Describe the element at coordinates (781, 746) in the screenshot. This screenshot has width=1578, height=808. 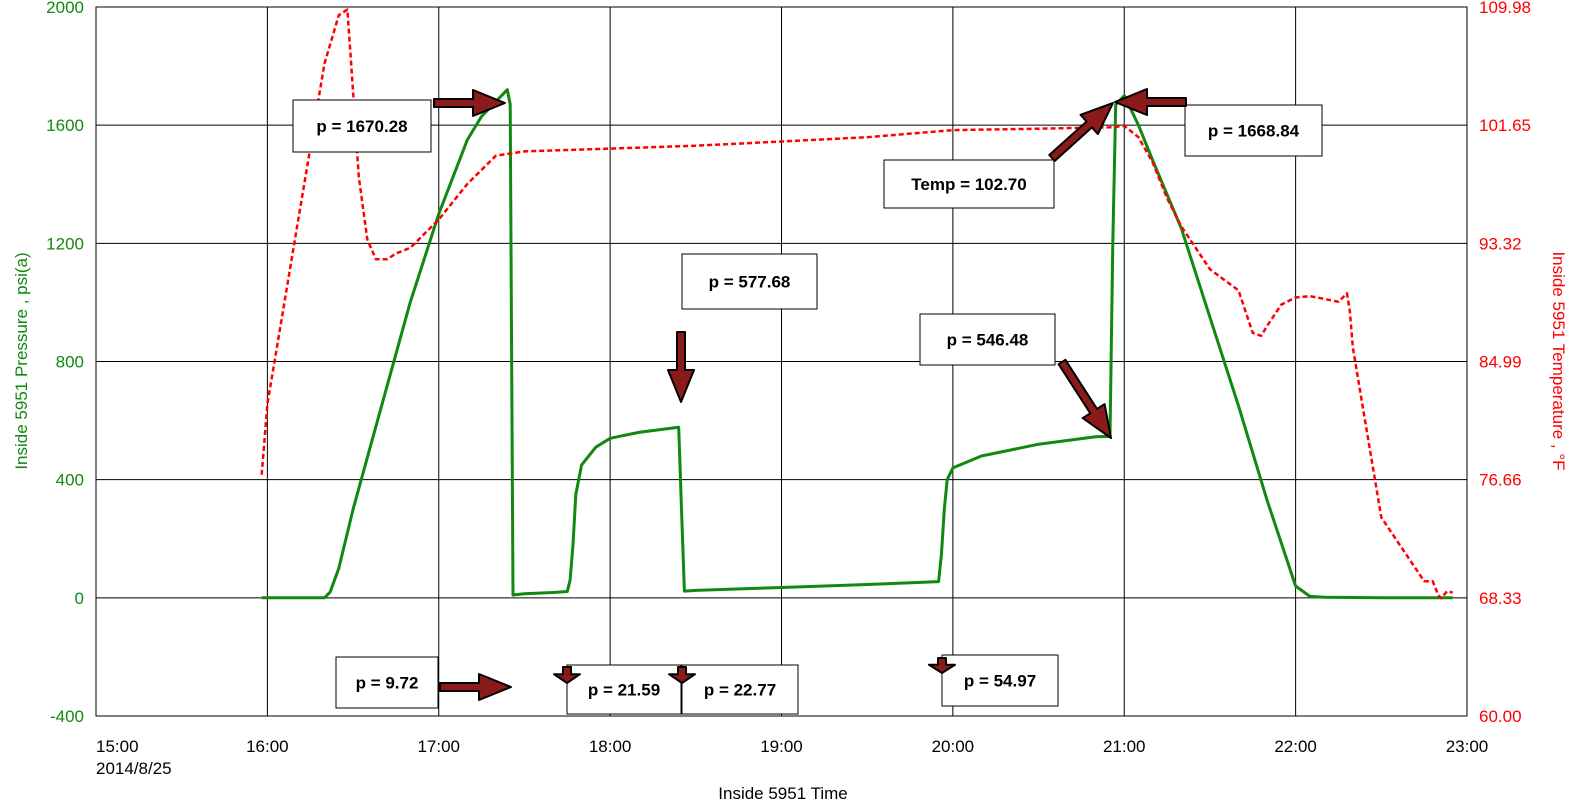
I see `x-tick-label: 19:00` at that location.